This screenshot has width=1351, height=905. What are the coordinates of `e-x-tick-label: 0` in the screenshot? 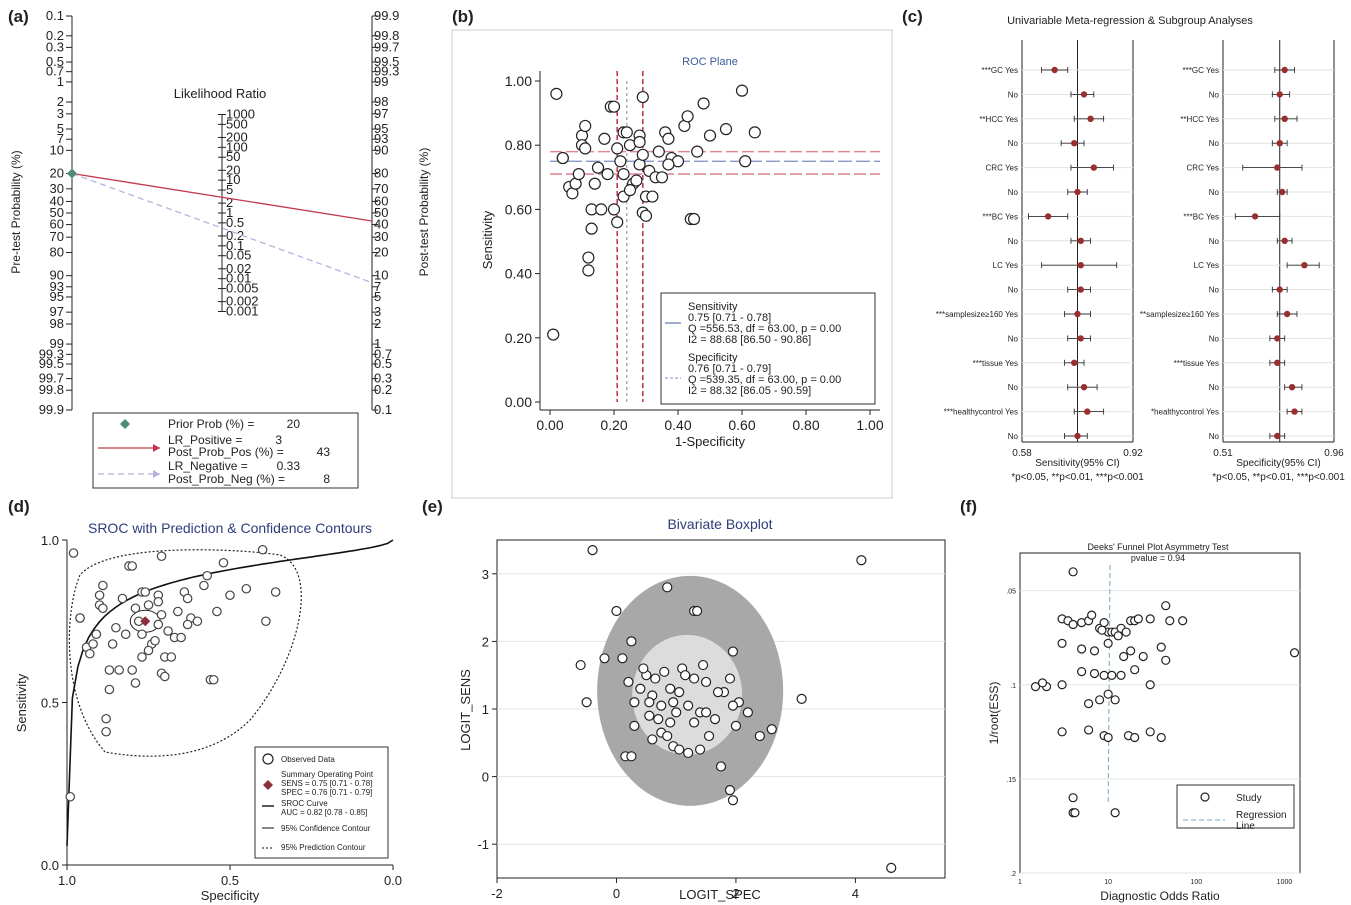 It's located at (616, 893).